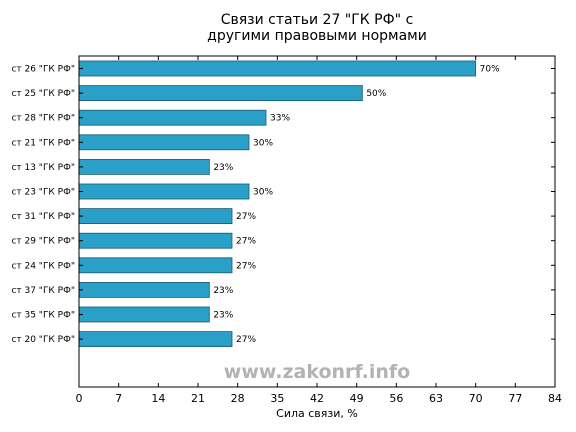 The height and width of the screenshot is (432, 576). I want to click on x-axis-label: Сила связи, %, so click(317, 413).